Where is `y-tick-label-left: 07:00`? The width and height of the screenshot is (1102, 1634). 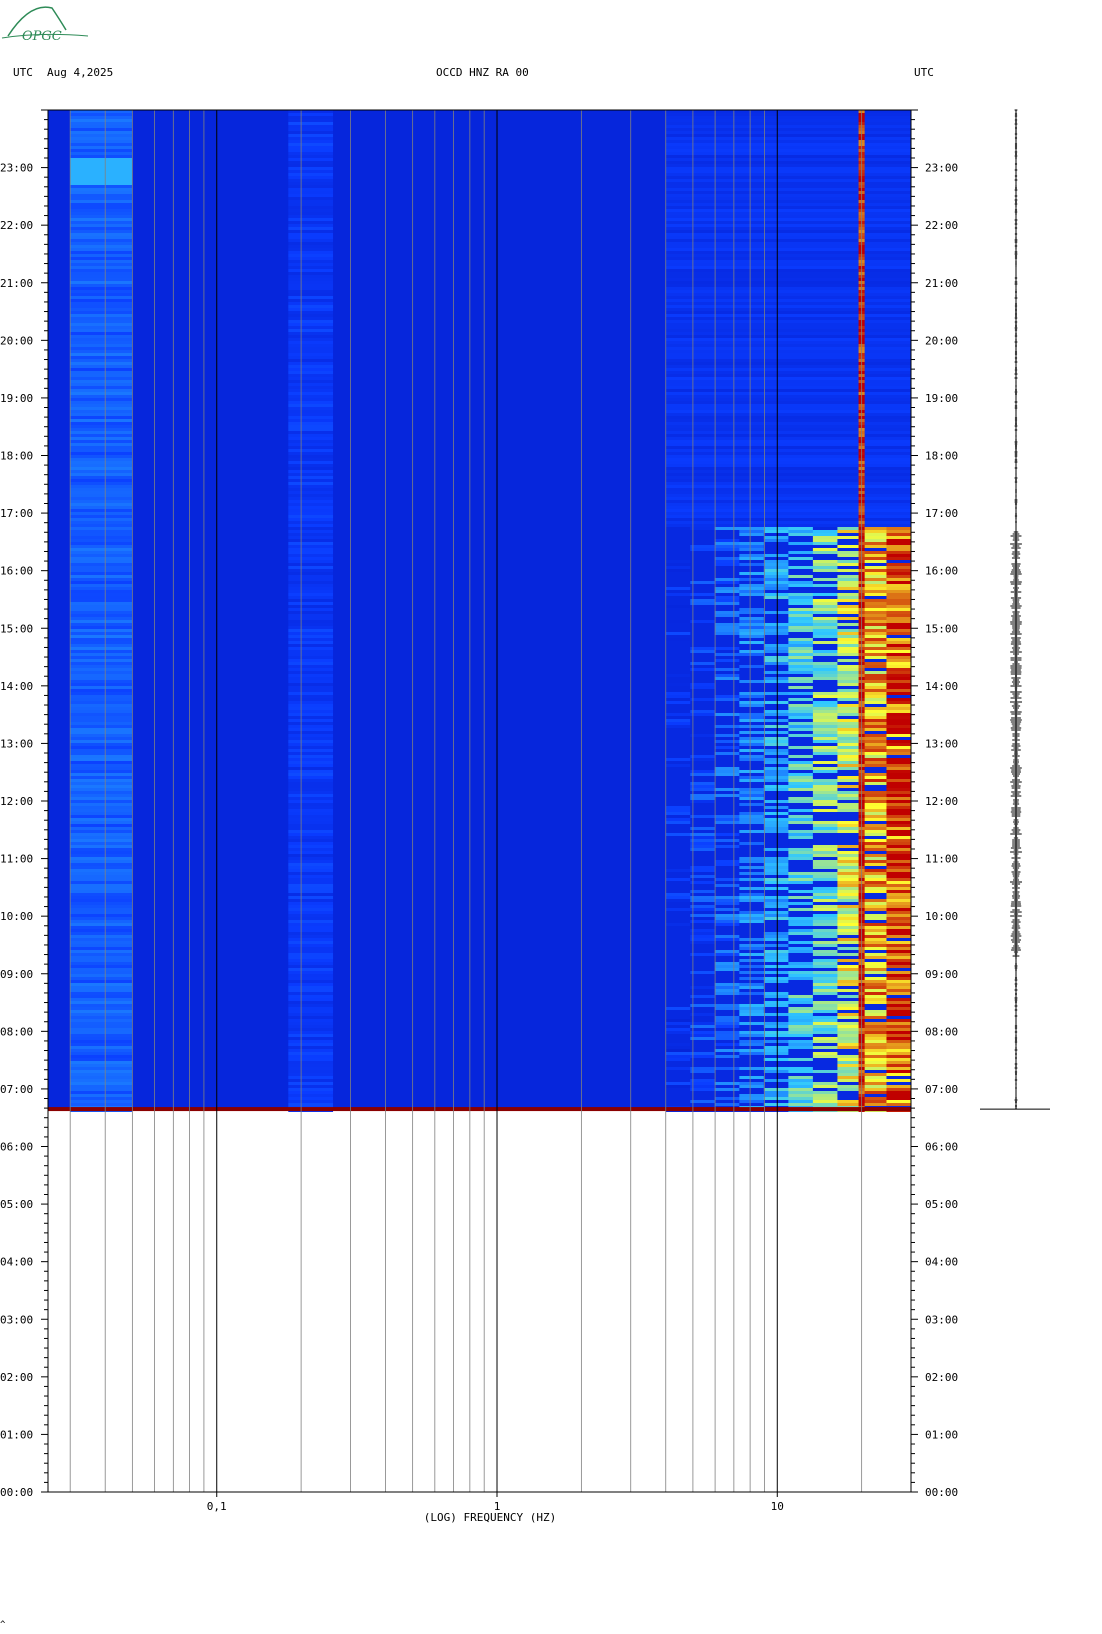 y-tick-label-left: 07:00 is located at coordinates (16, 1089).